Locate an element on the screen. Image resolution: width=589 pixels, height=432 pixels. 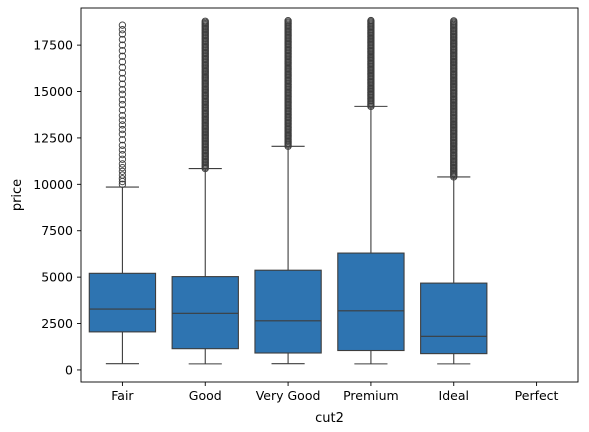
x-axis-label: cut2 is located at coordinates (329, 418).